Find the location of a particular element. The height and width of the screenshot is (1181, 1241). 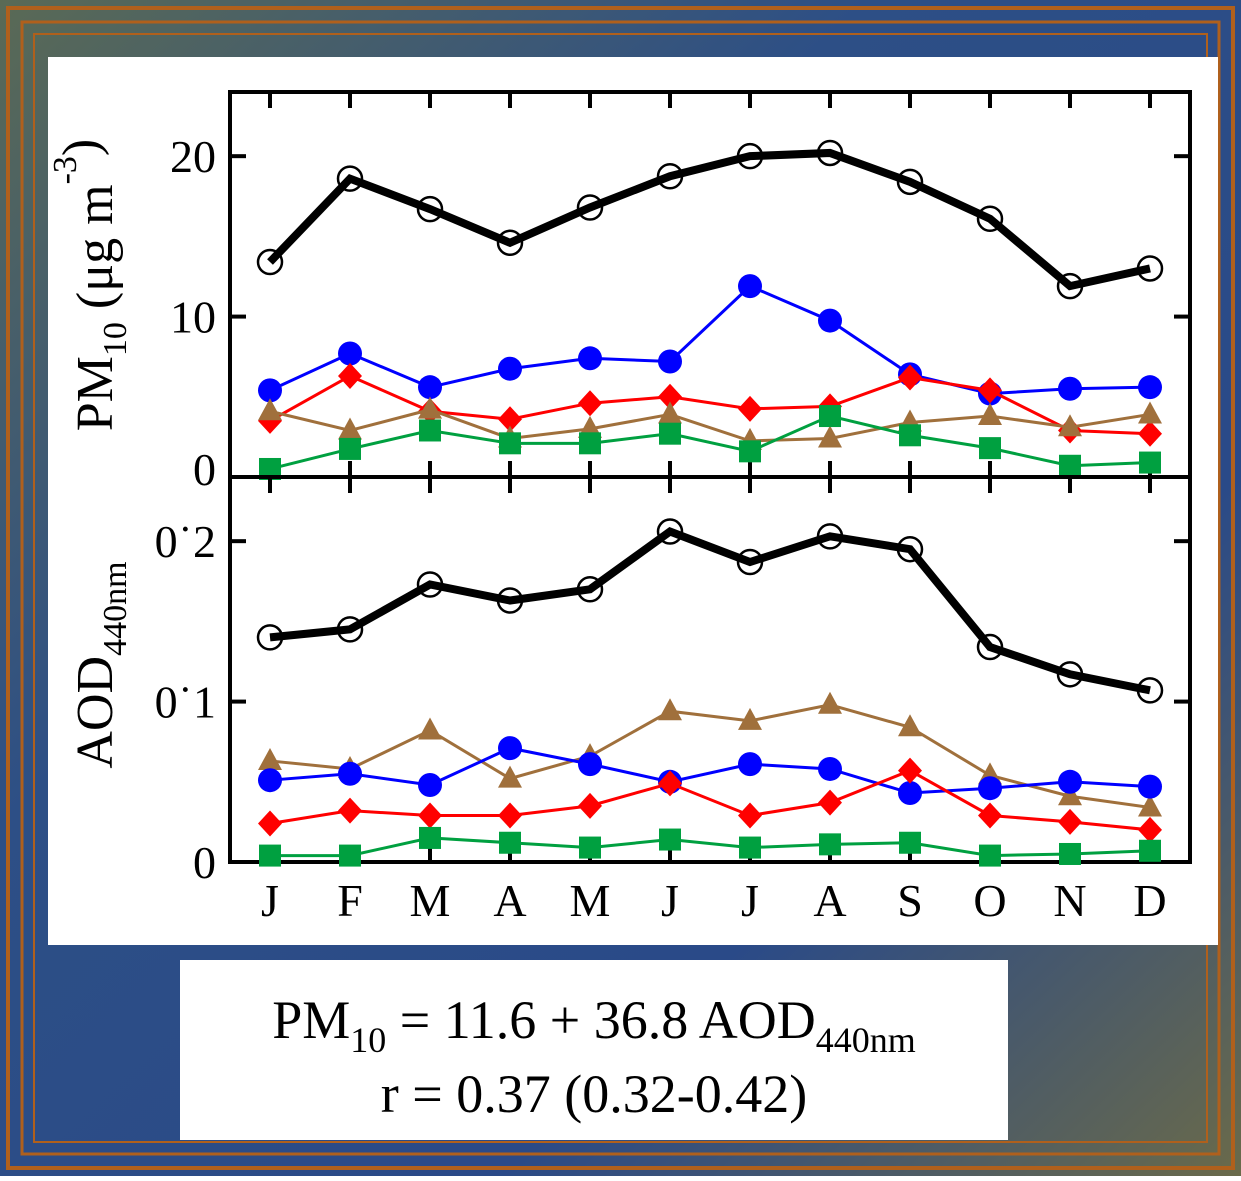

correlation: r = 0.37 (0.32-0.42) is located at coordinates (594, 1094).